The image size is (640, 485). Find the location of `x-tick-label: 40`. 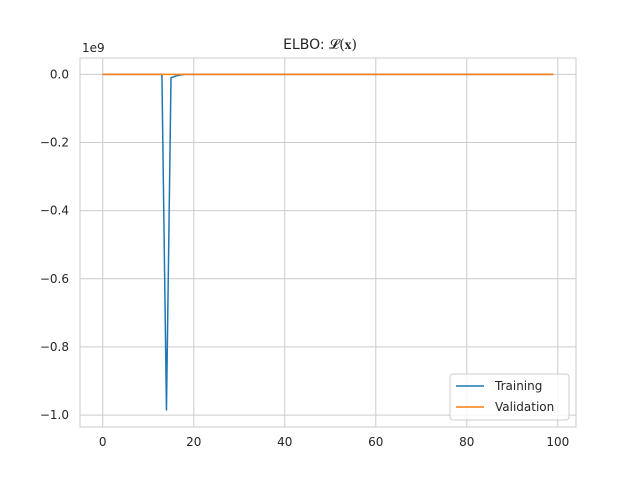

x-tick-label: 40 is located at coordinates (284, 442).